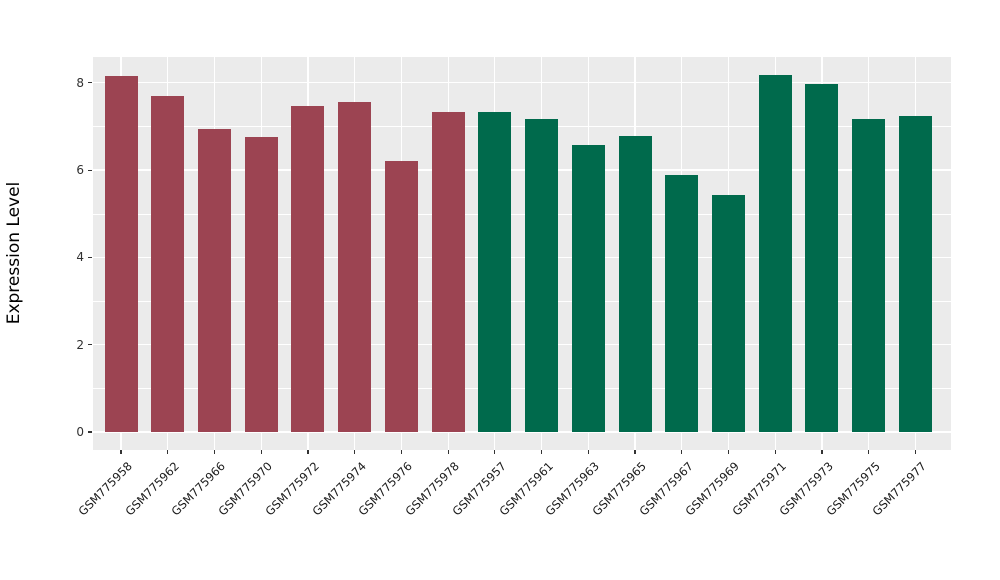  Describe the element at coordinates (728, 313) in the screenshot. I see `bar-GSM775969` at that location.